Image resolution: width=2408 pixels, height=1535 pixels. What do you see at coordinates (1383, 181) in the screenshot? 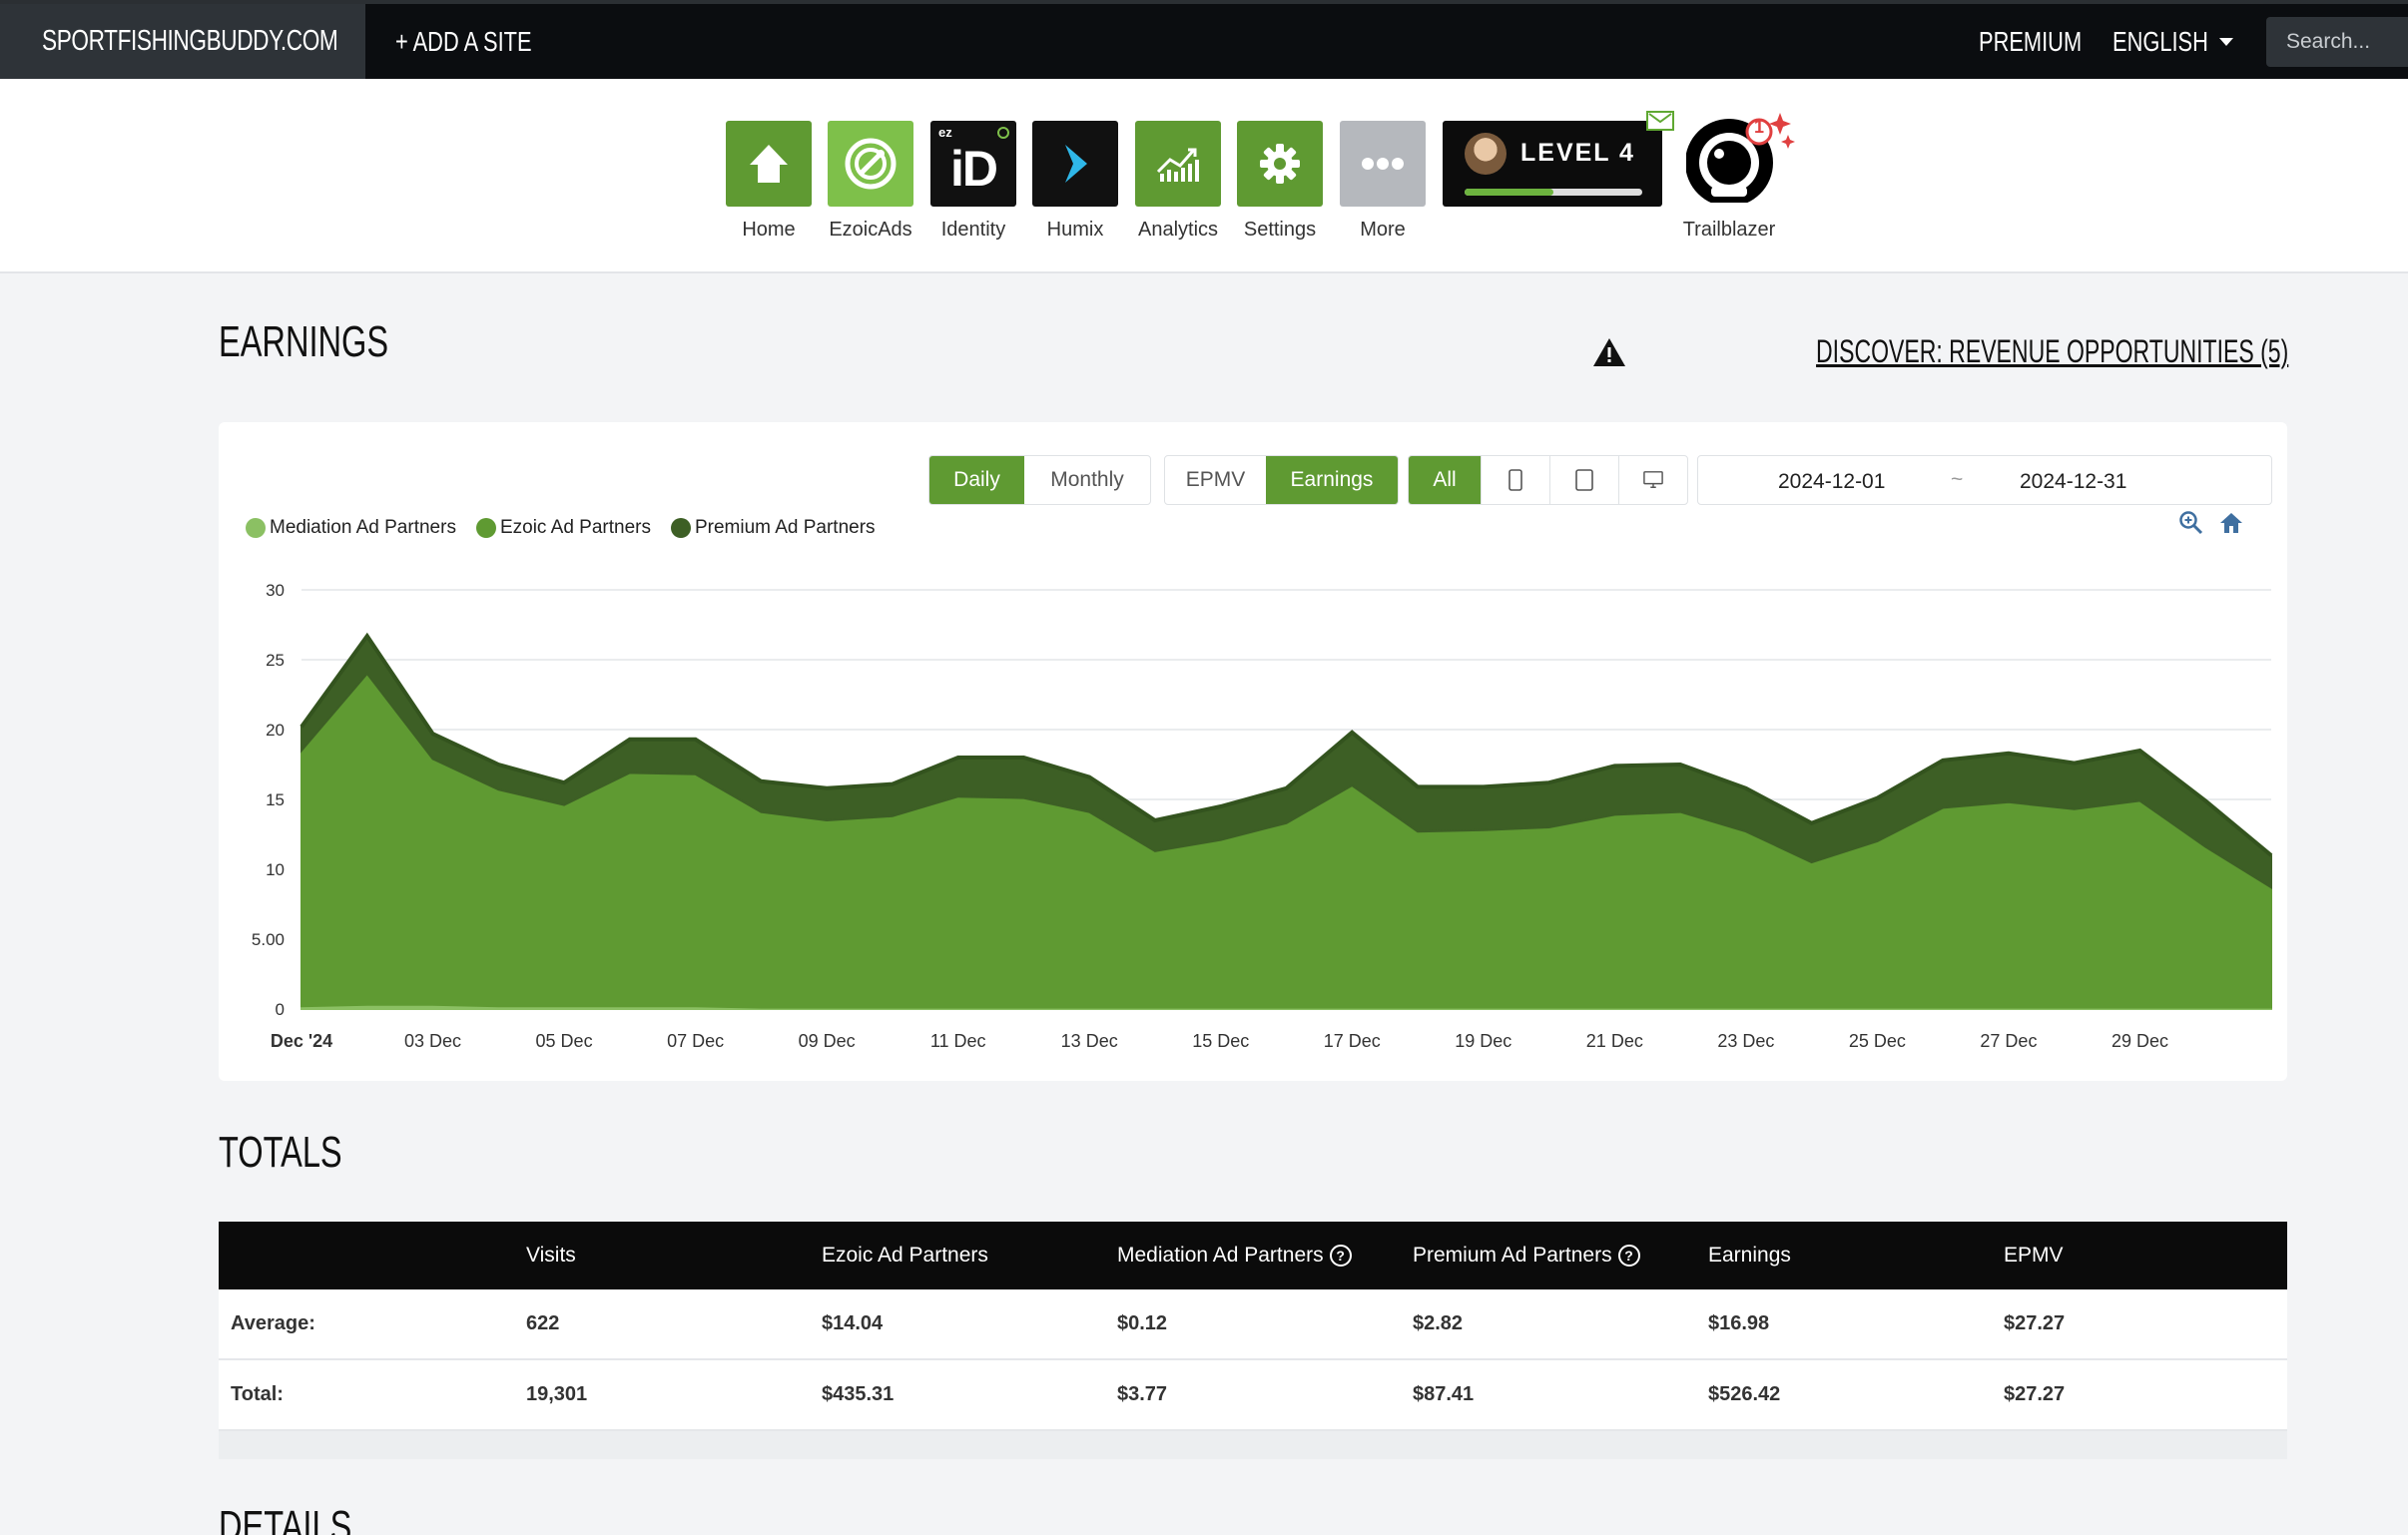
I see `app-more: More` at bounding box center [1383, 181].